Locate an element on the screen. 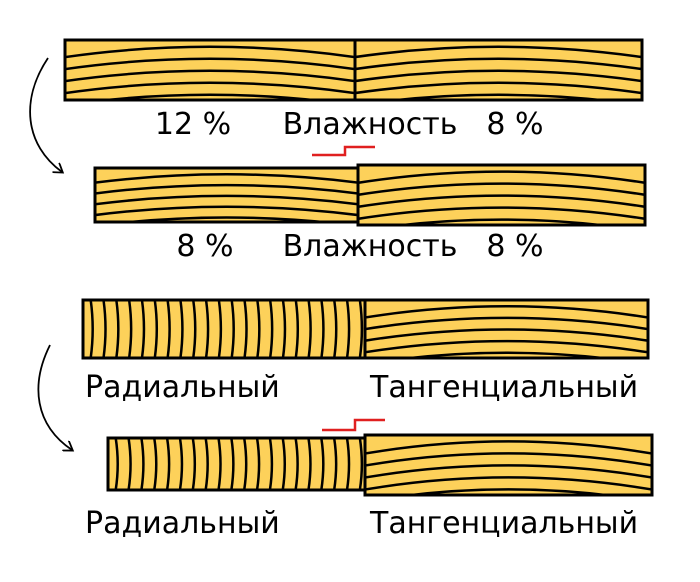 The width and height of the screenshot is (700, 582). board-piece is located at coordinates (236, 464).